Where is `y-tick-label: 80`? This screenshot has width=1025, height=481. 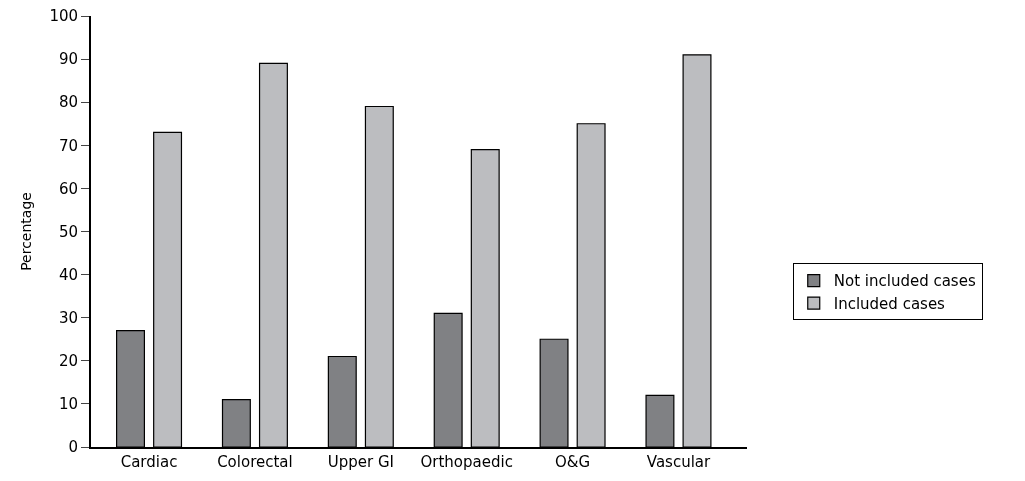 y-tick-label: 80 is located at coordinates (68, 102).